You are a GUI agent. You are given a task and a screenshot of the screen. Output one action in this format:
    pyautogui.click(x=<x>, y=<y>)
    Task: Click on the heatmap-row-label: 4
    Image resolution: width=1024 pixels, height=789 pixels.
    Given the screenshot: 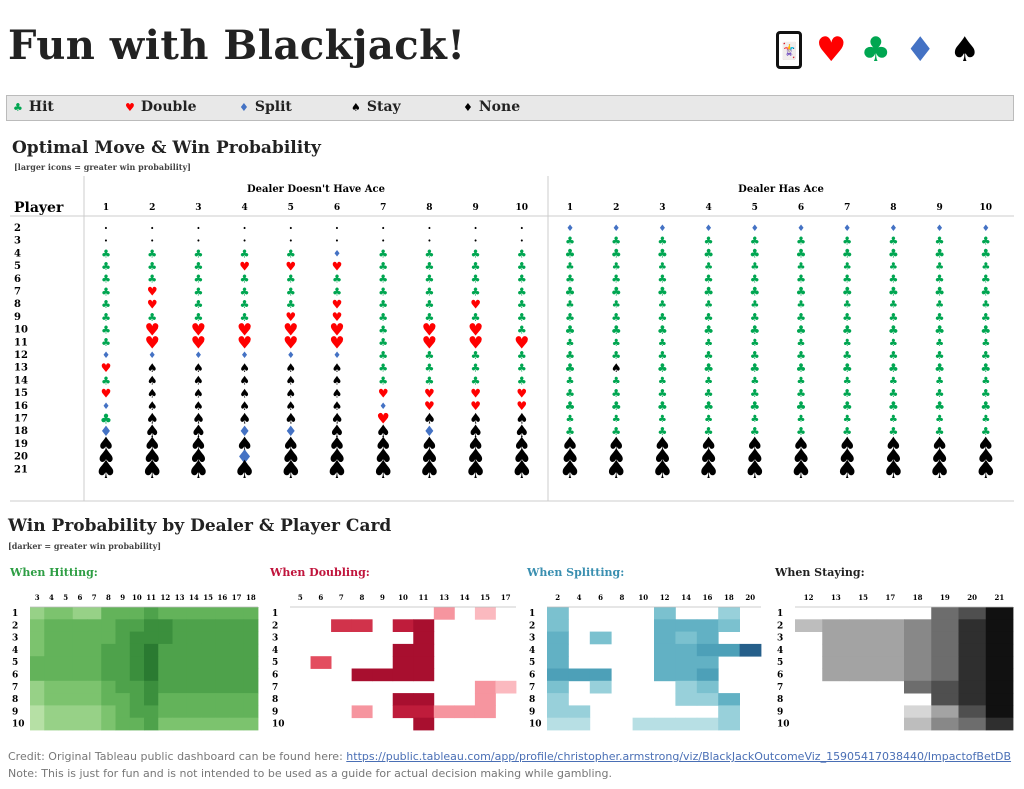 What is the action you would take?
    pyautogui.click(x=532, y=651)
    